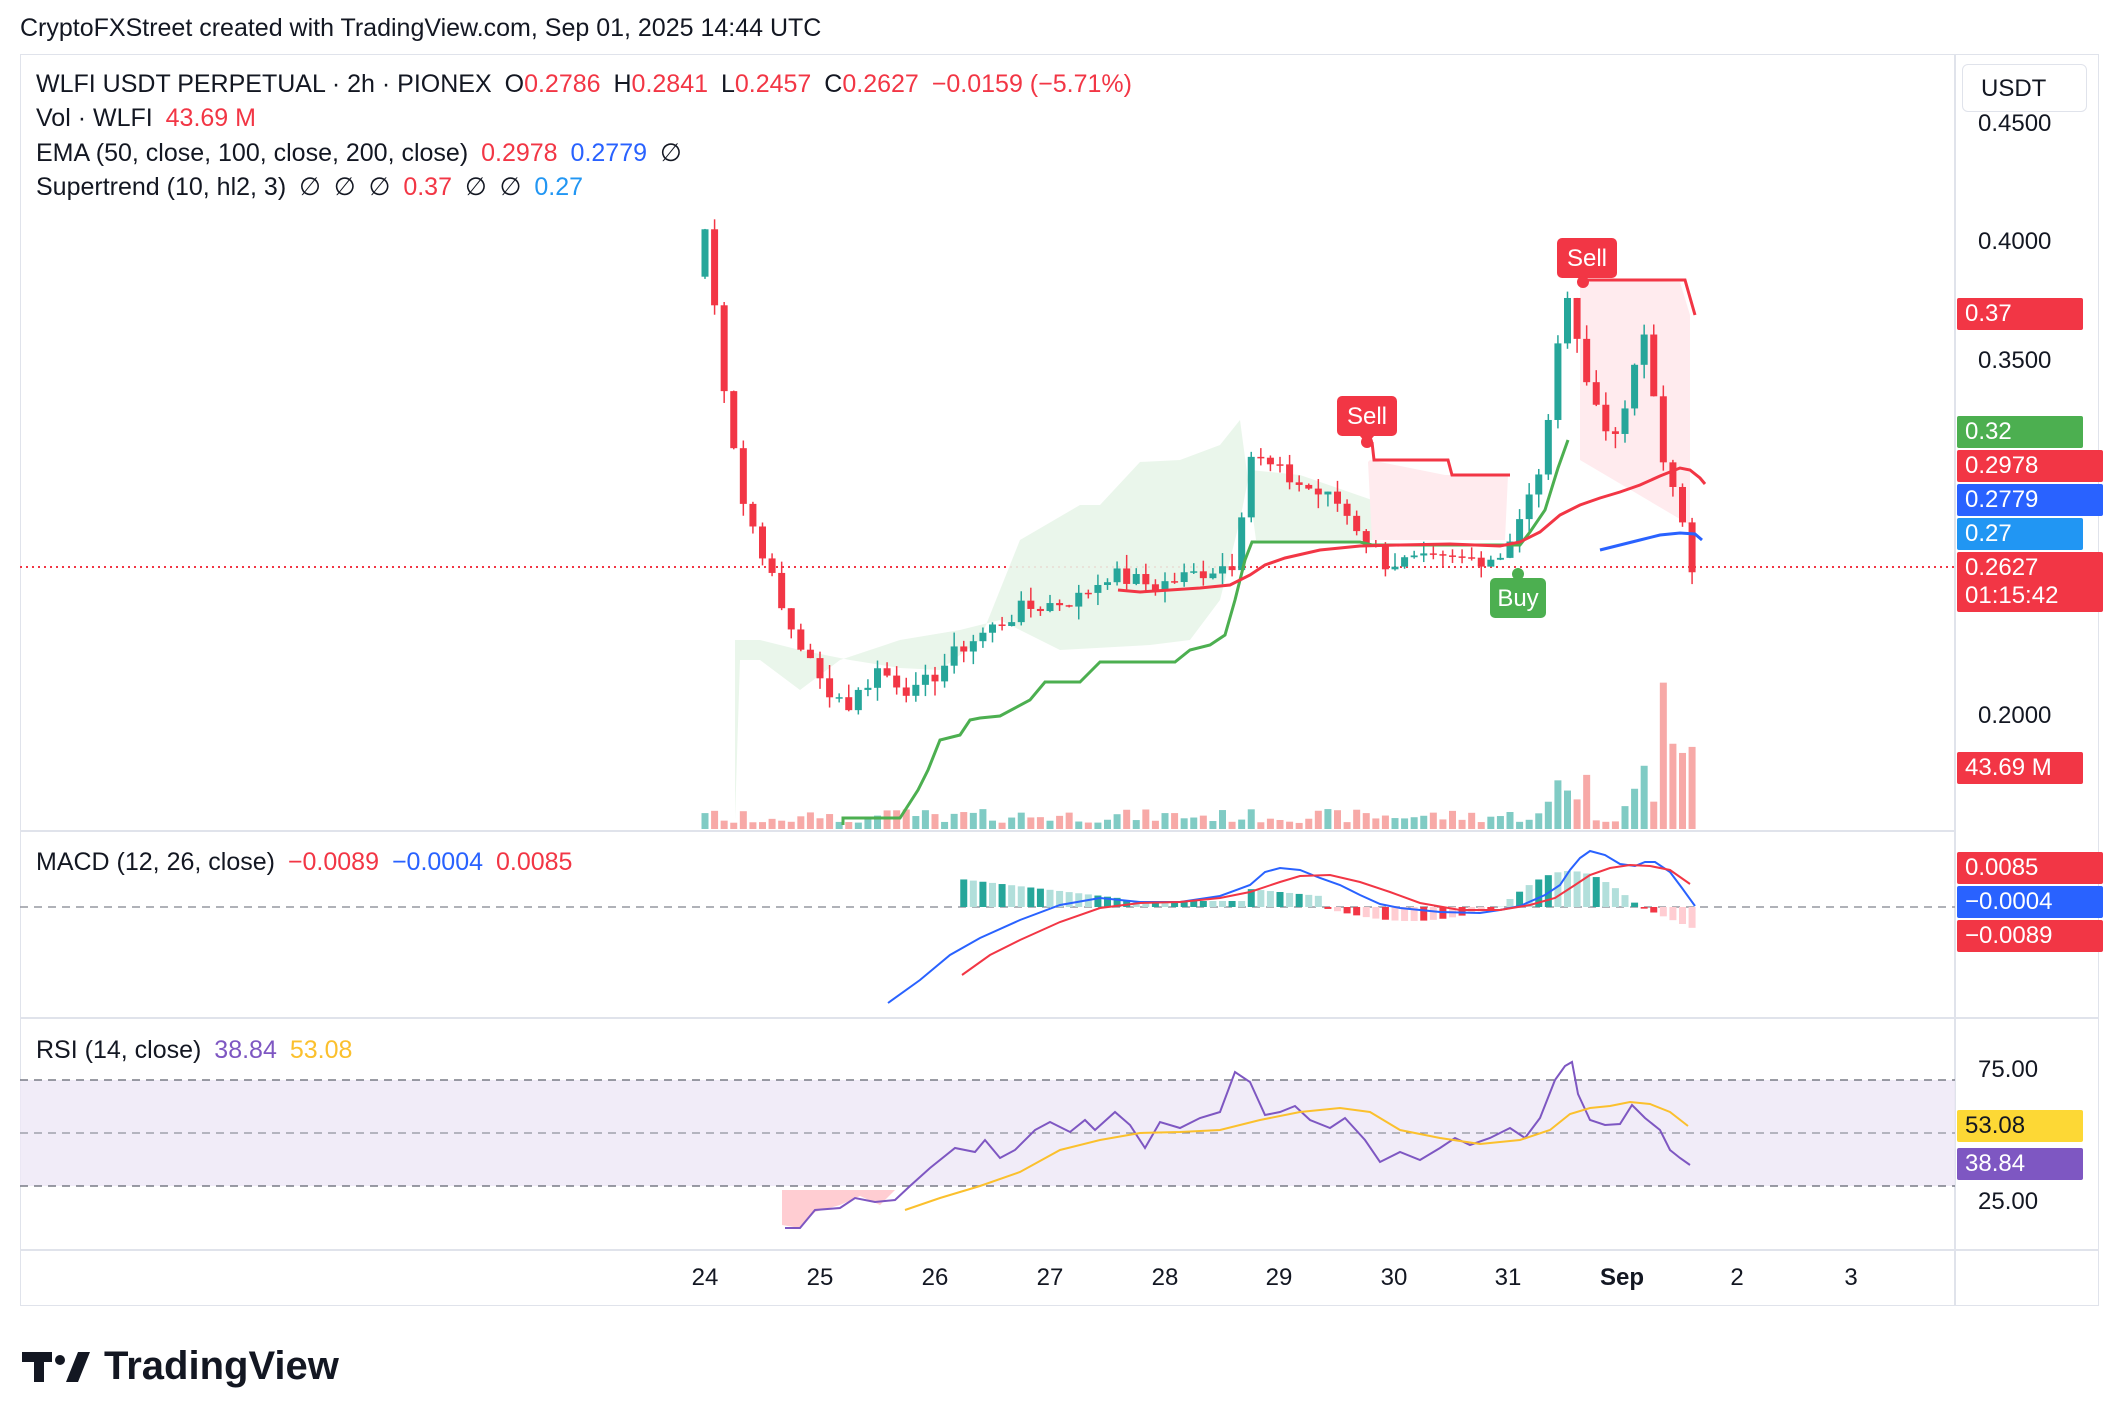 The height and width of the screenshot is (1424, 2116). Describe the element at coordinates (1518, 593) in the screenshot. I see `buy-signal: Buy` at that location.